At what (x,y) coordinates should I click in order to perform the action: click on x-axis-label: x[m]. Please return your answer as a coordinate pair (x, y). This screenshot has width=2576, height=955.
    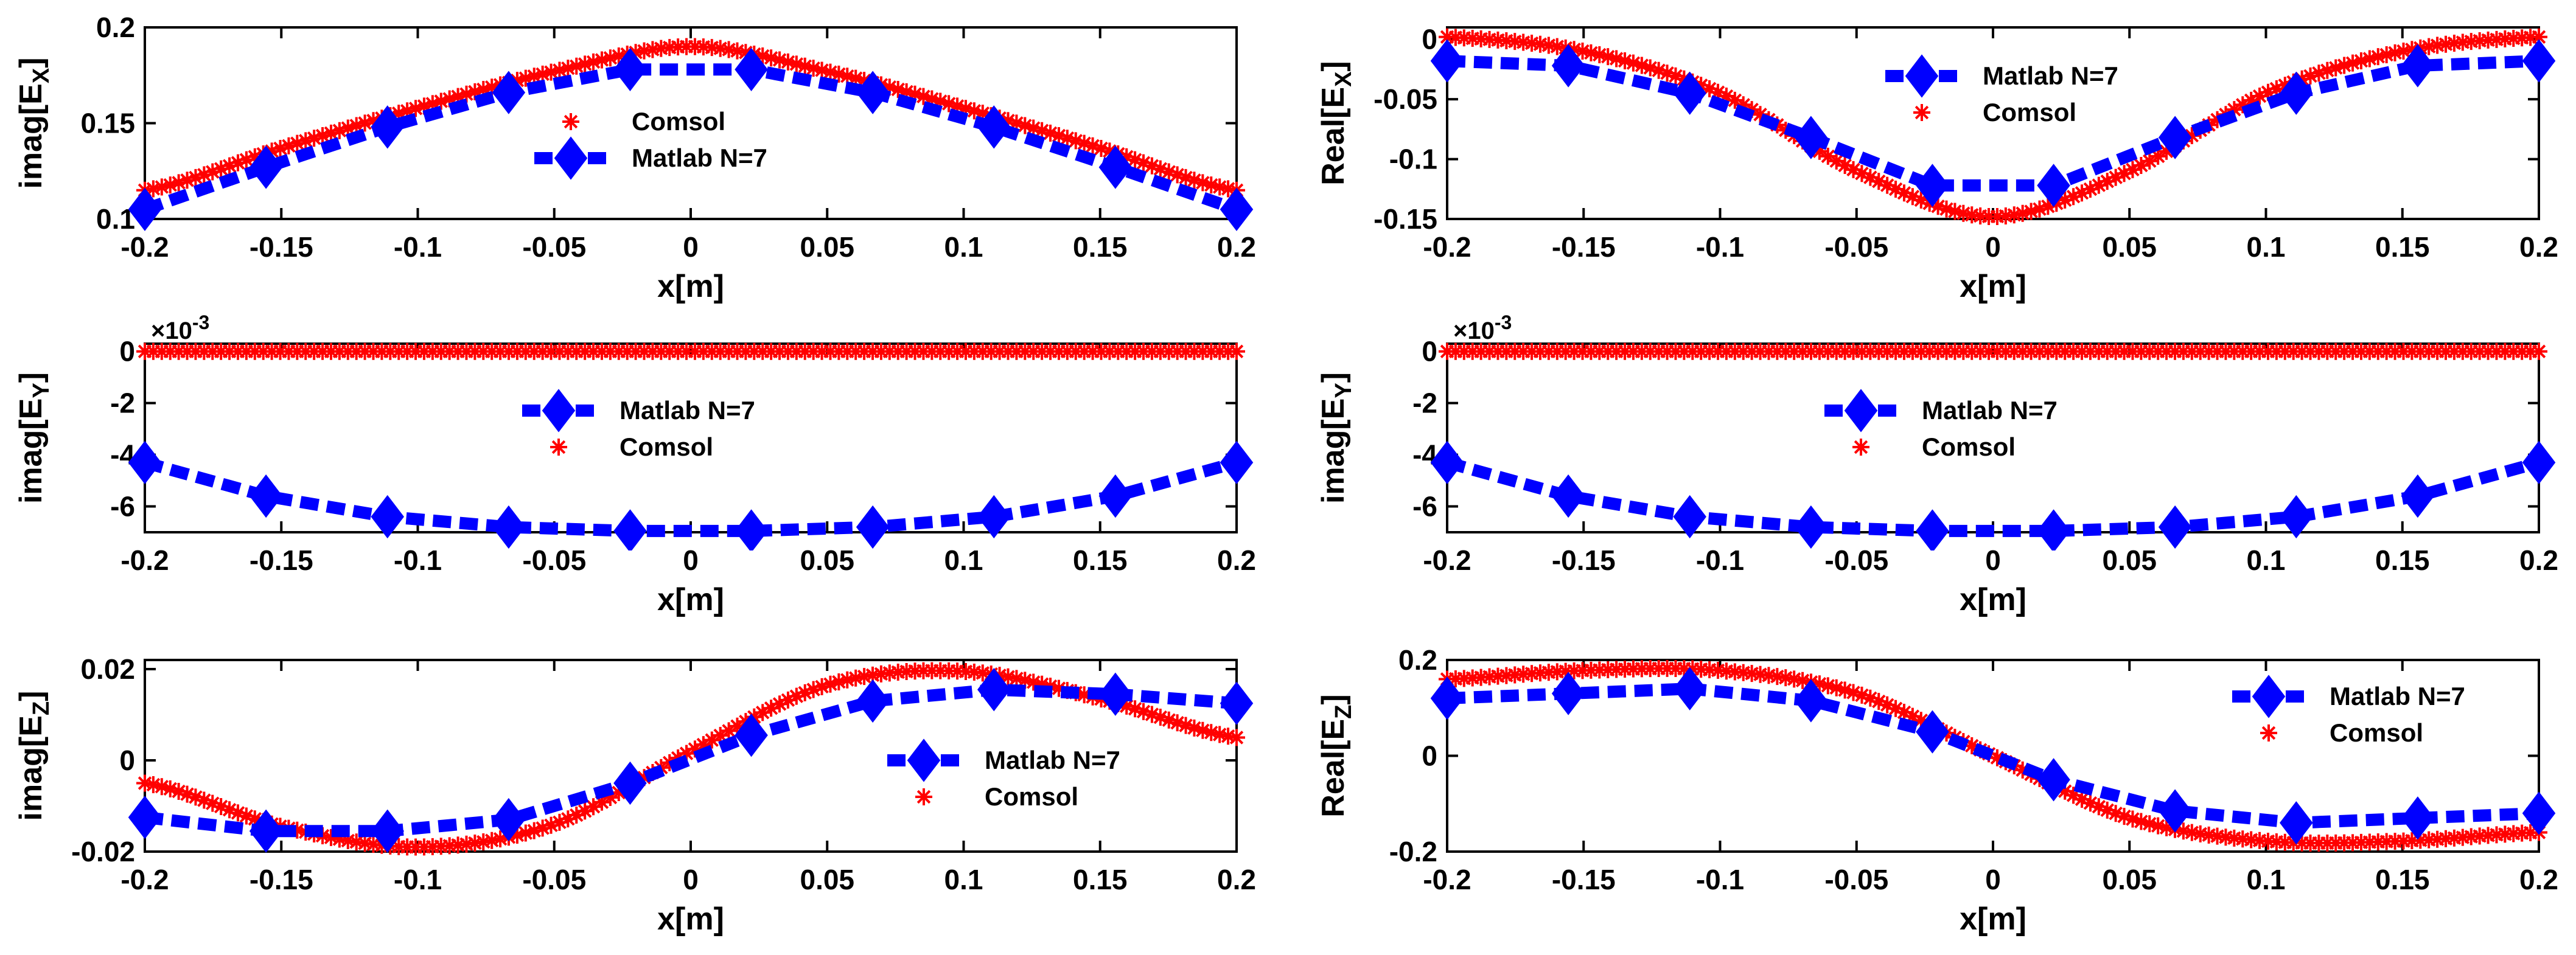
    Looking at the image, I should click on (691, 919).